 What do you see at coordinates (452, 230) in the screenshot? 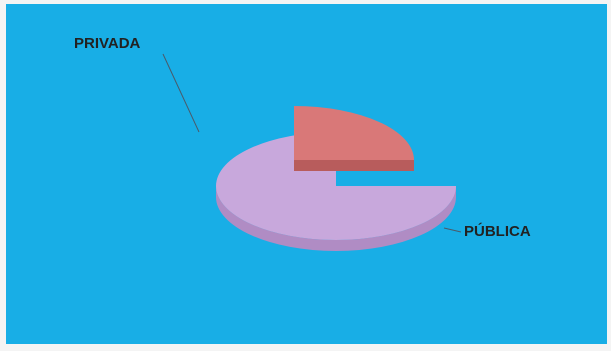
I see `pie-slice-publica-leader-line` at bounding box center [452, 230].